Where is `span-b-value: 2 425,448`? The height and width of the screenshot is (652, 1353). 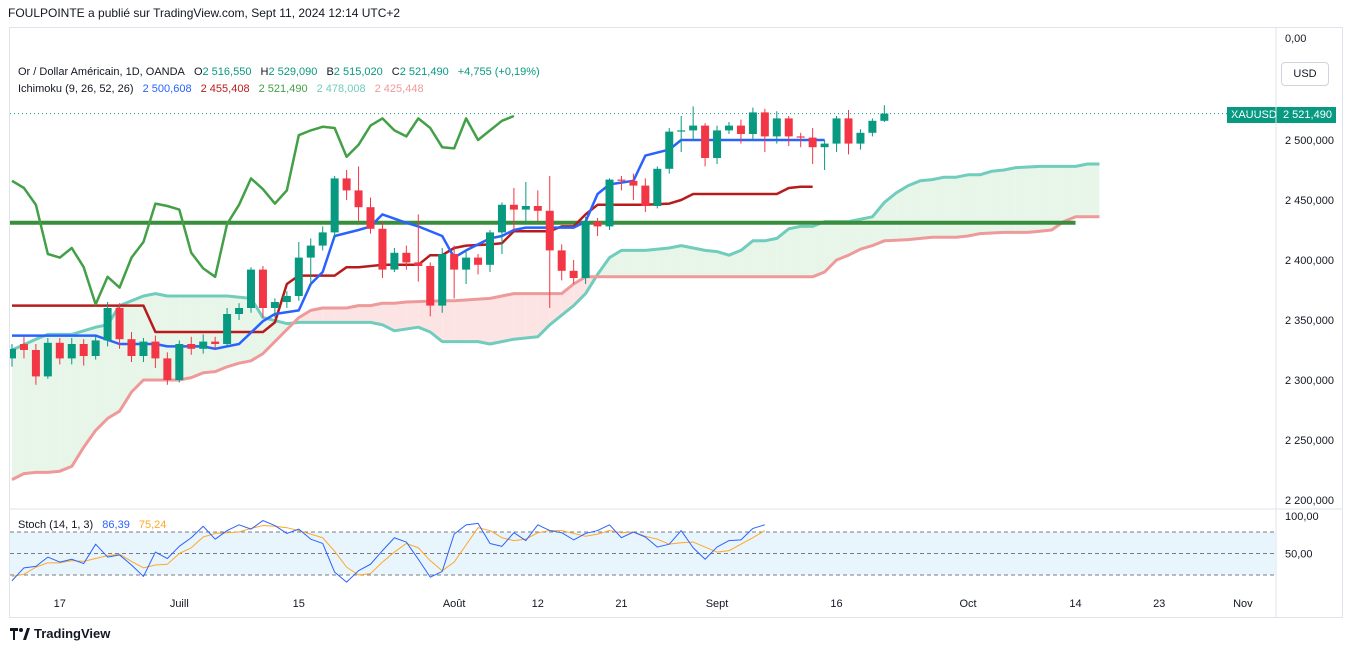
span-b-value: 2 425,448 is located at coordinates (399, 89).